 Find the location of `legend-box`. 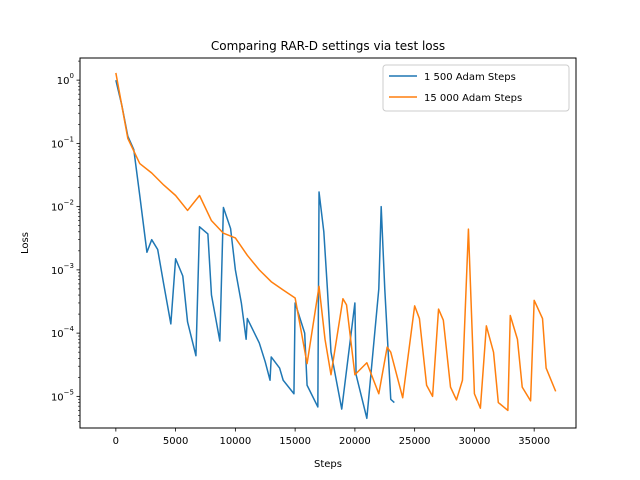

legend-box is located at coordinates (476, 88).